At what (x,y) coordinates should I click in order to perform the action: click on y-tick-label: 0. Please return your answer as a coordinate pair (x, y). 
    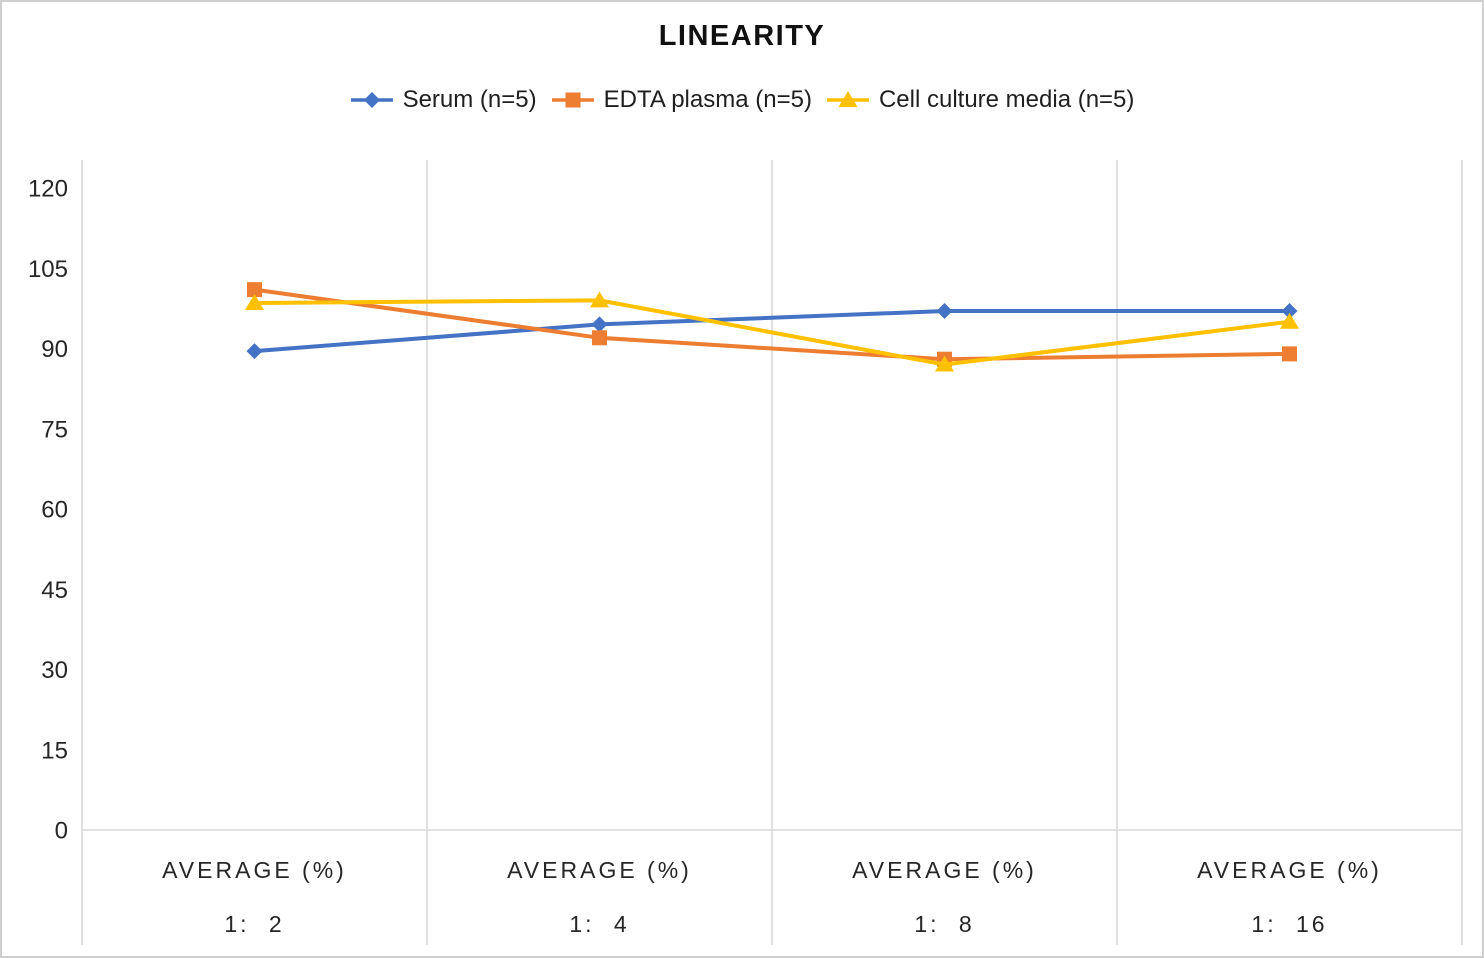
    Looking at the image, I should click on (61, 831).